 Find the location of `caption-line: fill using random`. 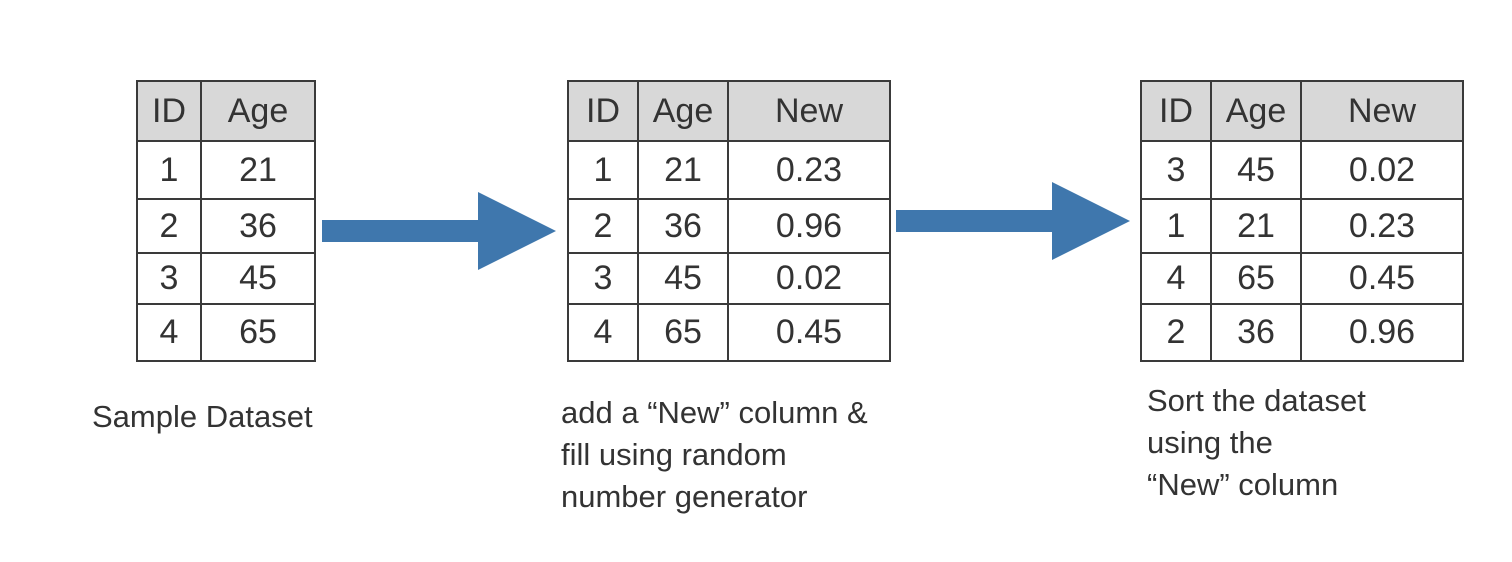

caption-line: fill using random is located at coordinates (674, 454).